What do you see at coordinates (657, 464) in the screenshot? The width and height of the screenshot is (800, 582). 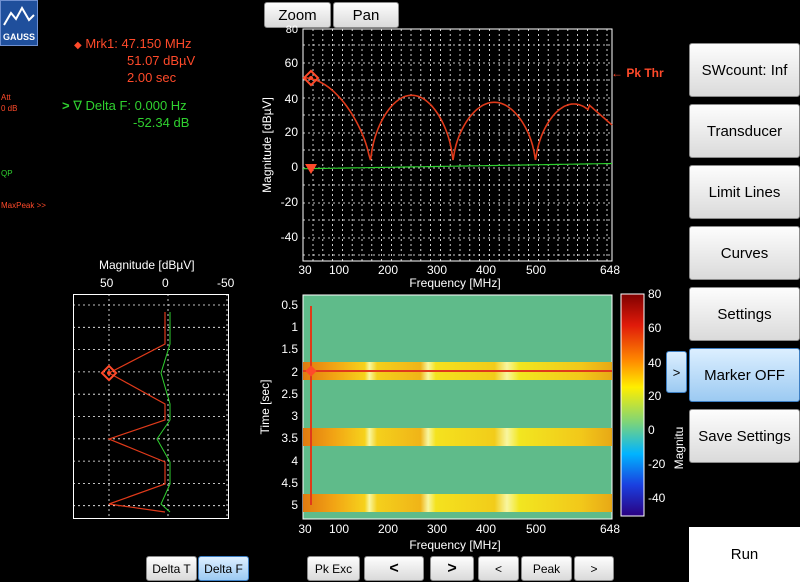 I see `colorbar-tick: -20` at bounding box center [657, 464].